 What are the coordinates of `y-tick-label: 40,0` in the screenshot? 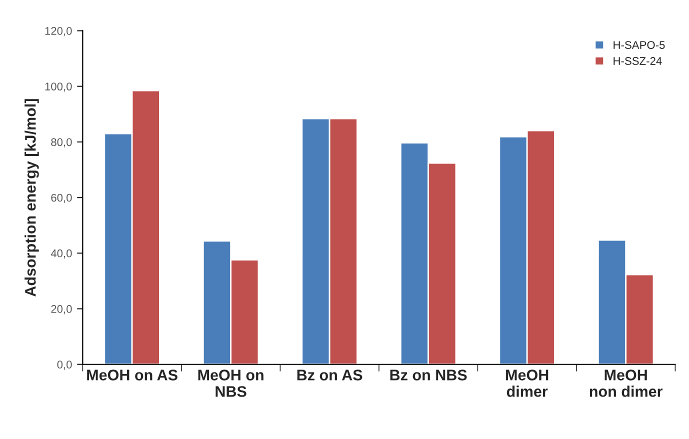 It's located at (61, 254).